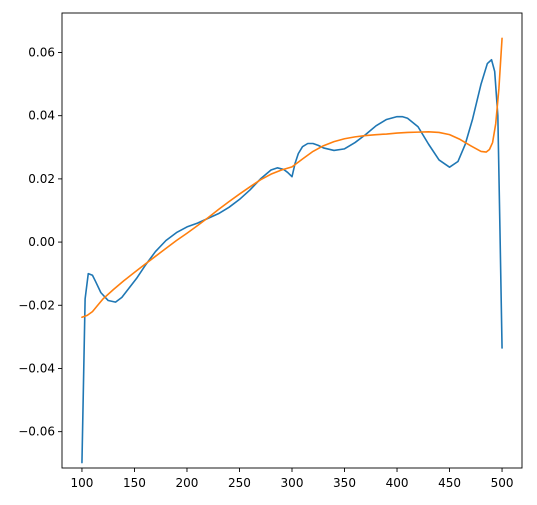 The height and width of the screenshot is (505, 537). I want to click on y-tick-label: −0.04, so click(36, 368).